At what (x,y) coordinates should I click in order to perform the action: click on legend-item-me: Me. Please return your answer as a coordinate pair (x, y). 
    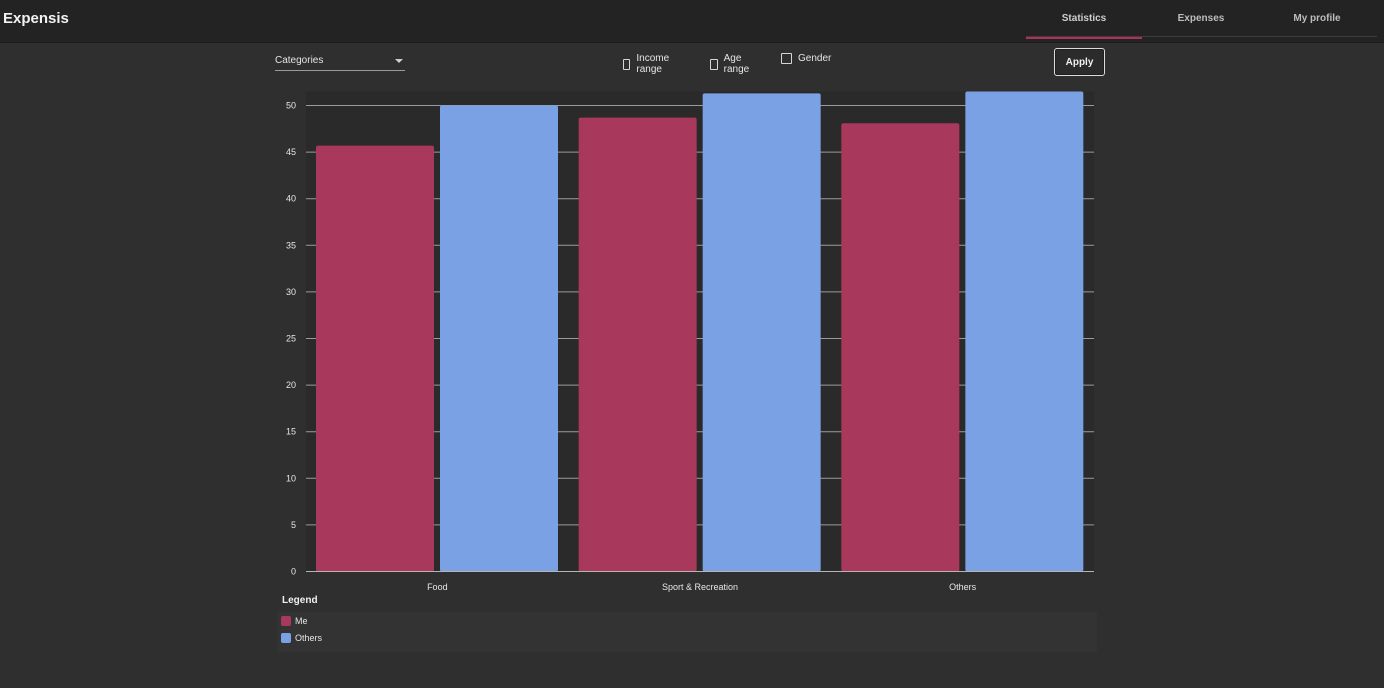
    Looking at the image, I should click on (294, 621).